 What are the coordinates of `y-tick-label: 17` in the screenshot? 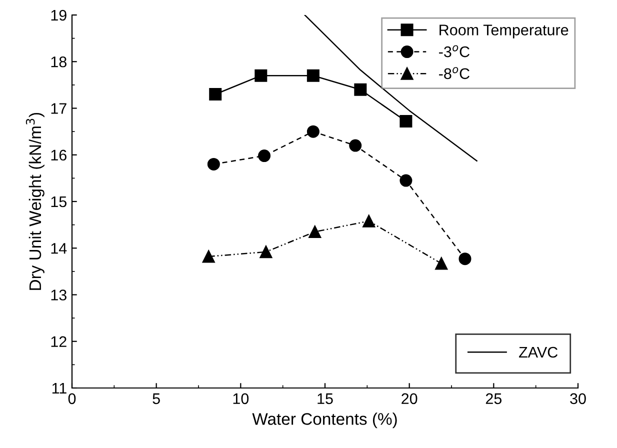 It's located at (58, 108).